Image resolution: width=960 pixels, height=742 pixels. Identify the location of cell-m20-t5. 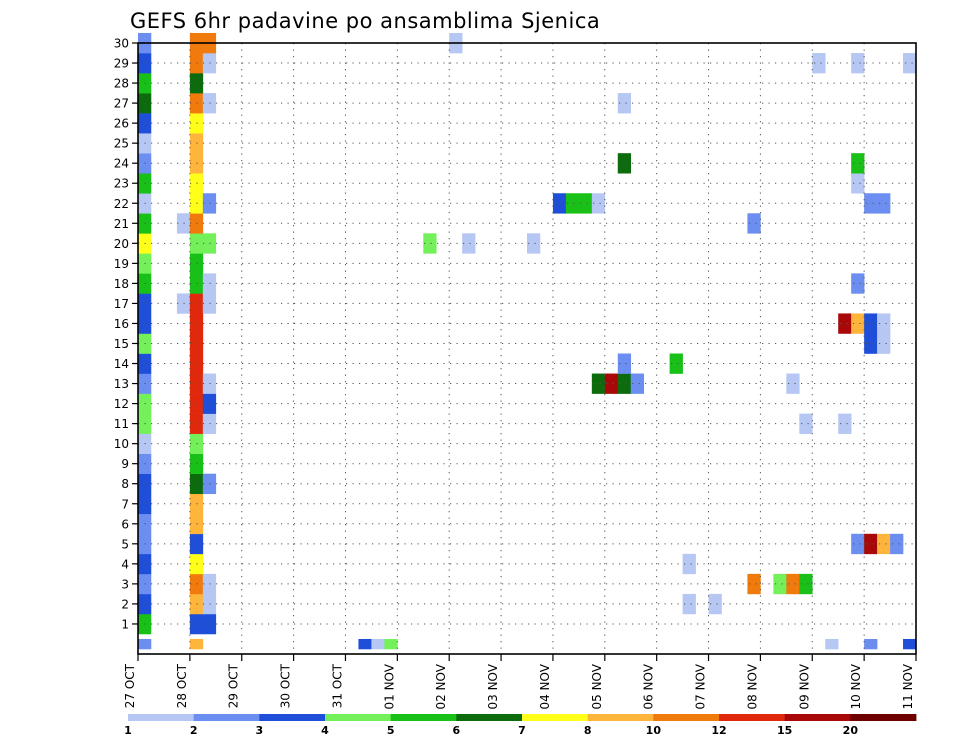
(209, 243).